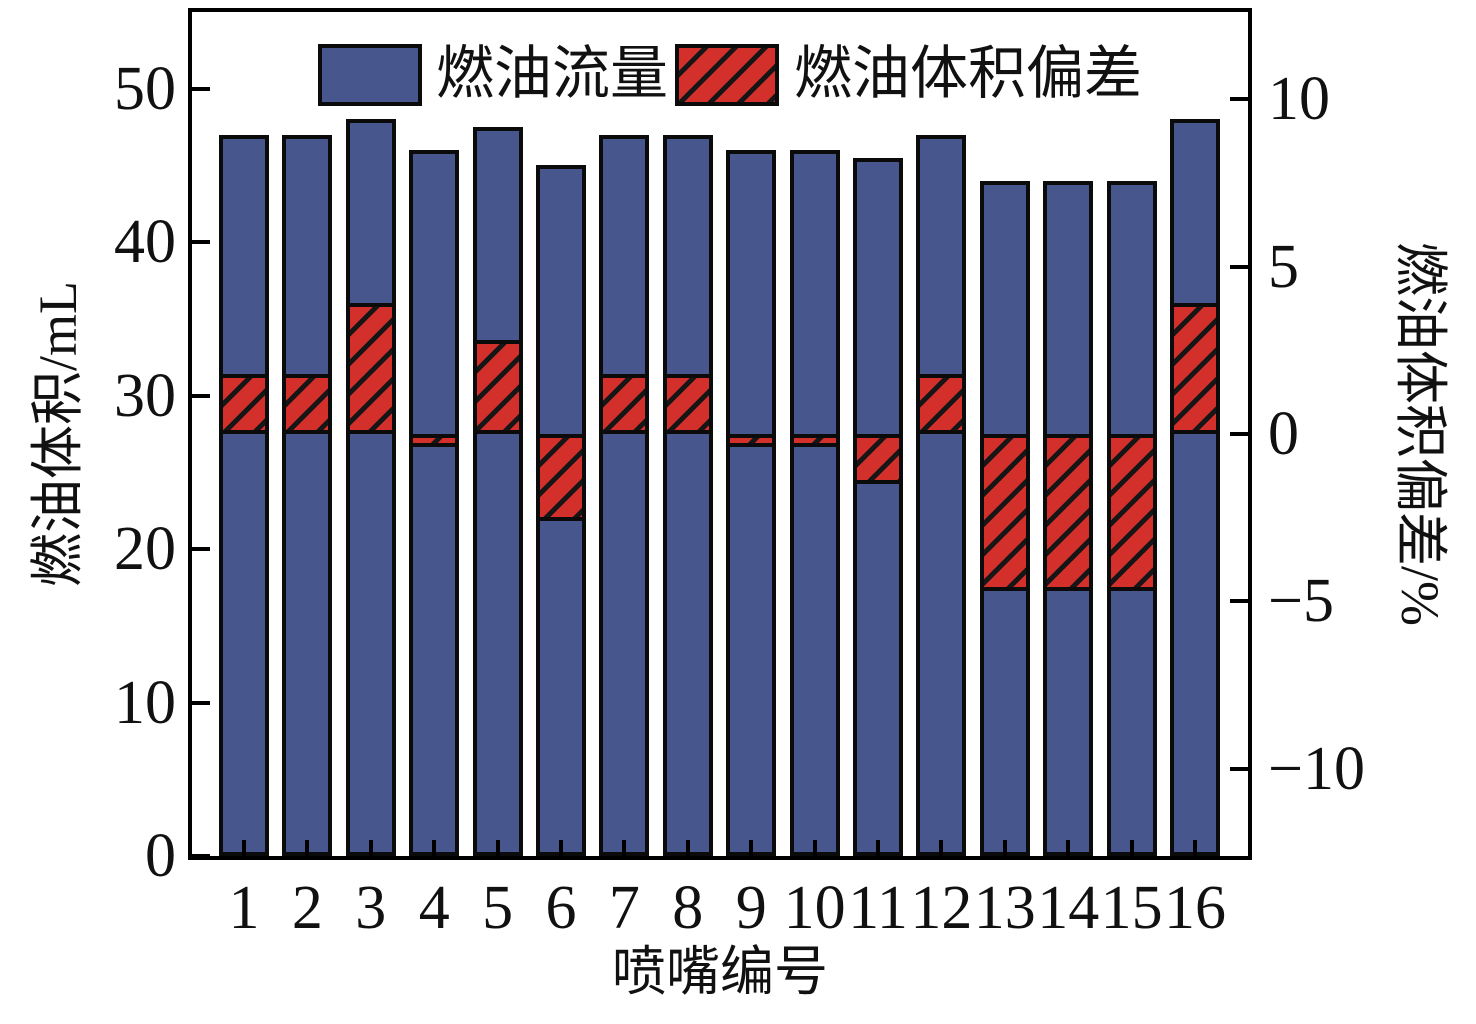 The width and height of the screenshot is (1476, 1024). Describe the element at coordinates (552, 73) in the screenshot. I see `legend-label-fuel-flow: 燃油流量` at that location.